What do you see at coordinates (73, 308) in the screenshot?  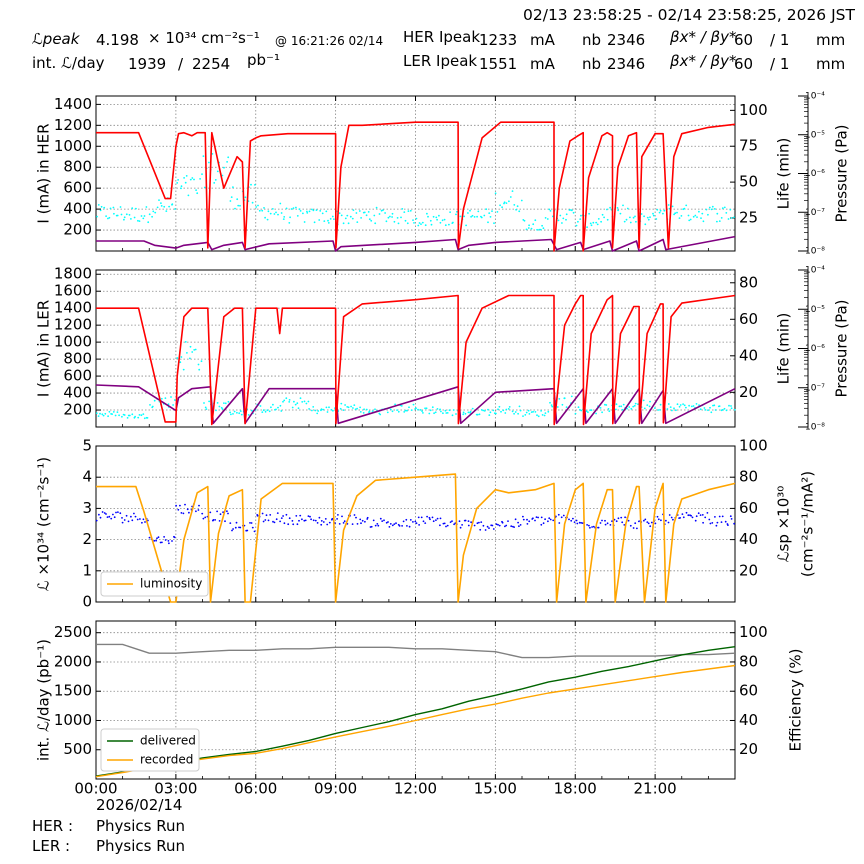 I see `y-tick-label: 1400` at bounding box center [73, 308].